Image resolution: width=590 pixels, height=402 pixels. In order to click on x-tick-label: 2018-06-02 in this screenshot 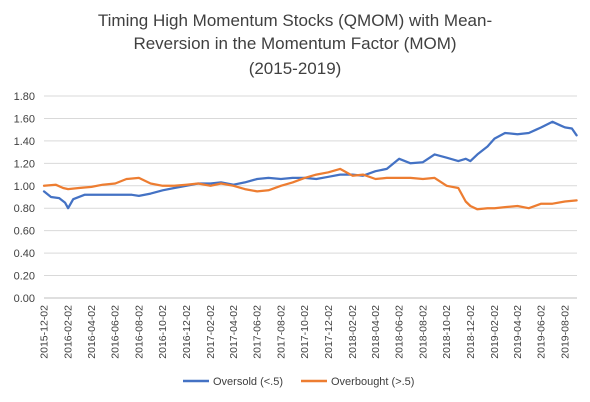, I will do `click(400, 332)`.